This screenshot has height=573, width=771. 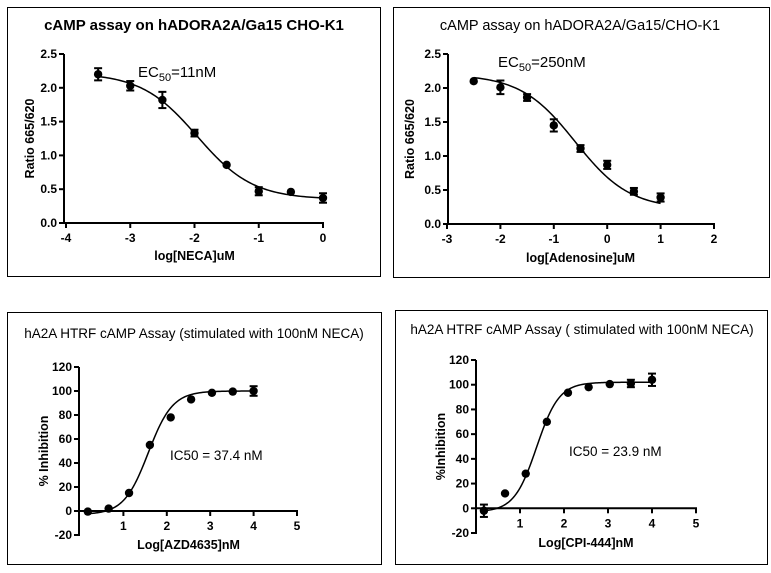 I want to click on x-axis-label: Log[AZD4635]nM, so click(x=188, y=545).